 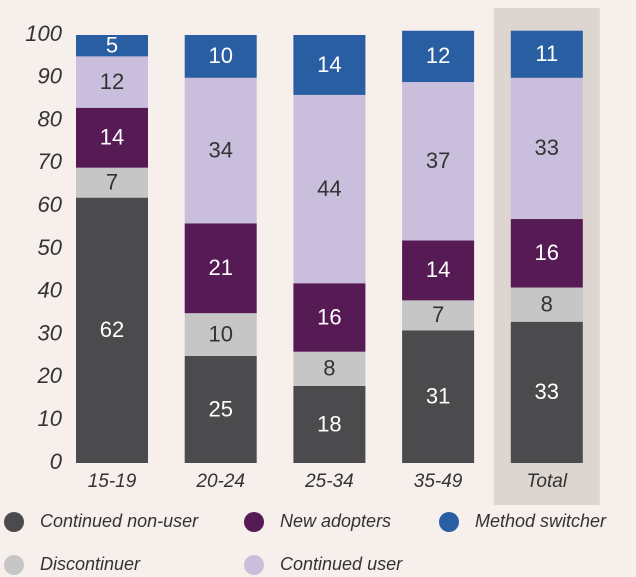 I want to click on y-tick-label: 80, so click(x=50, y=118).